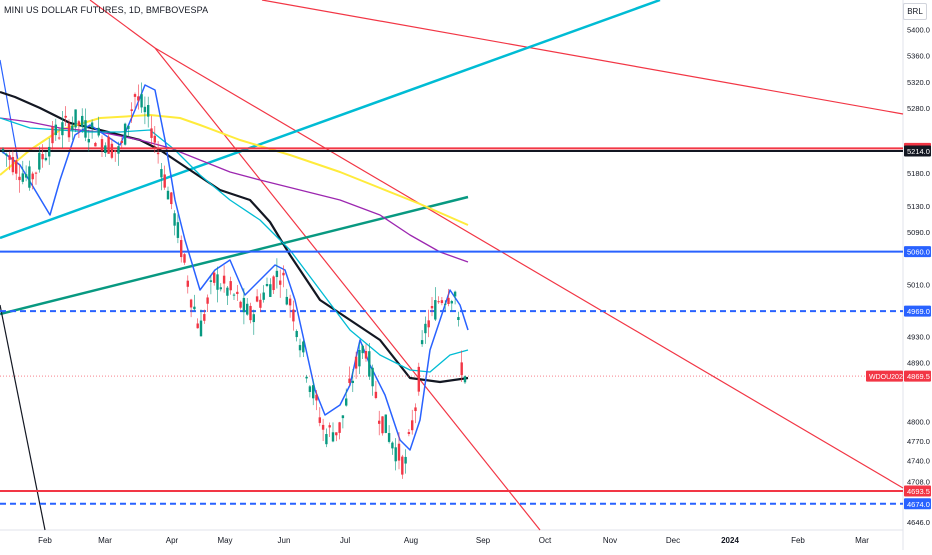  What do you see at coordinates (918, 441) in the screenshot?
I see `y-tick-label: 4770.0` at bounding box center [918, 441].